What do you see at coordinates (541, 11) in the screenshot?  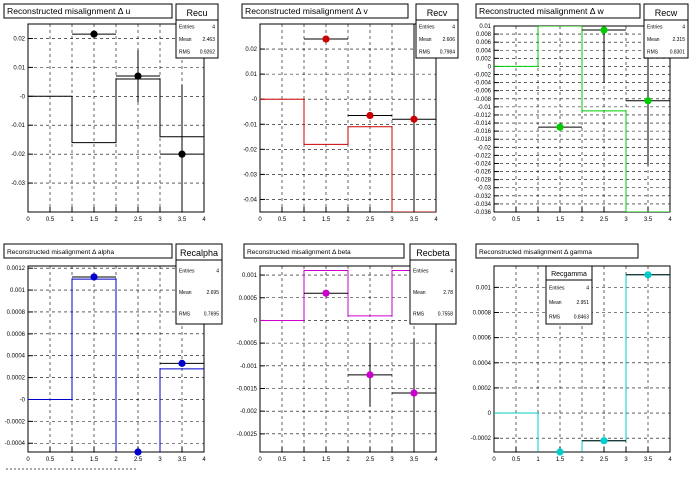 I see `chart-title: Reconstructed misalignment Δ w` at bounding box center [541, 11].